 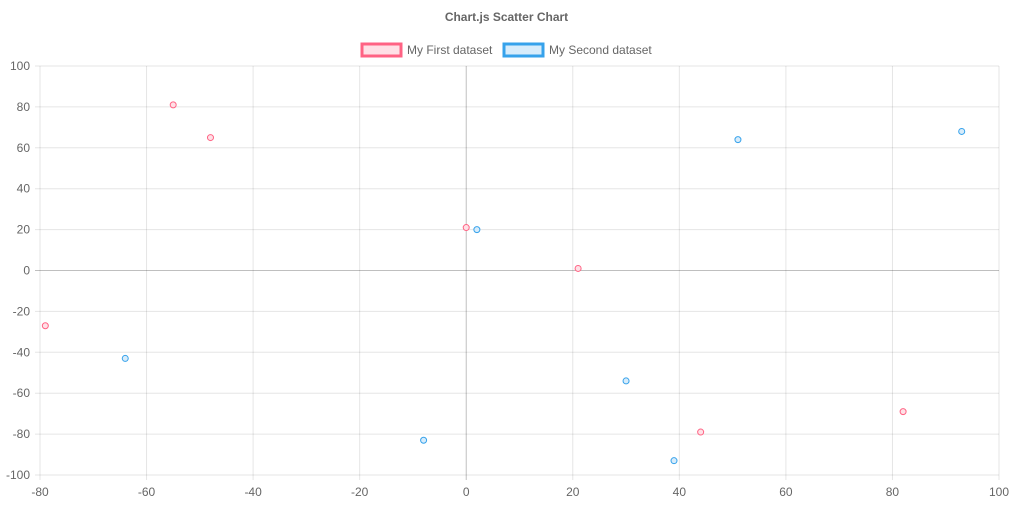 I want to click on x-tick-label: 80, so click(x=893, y=492).